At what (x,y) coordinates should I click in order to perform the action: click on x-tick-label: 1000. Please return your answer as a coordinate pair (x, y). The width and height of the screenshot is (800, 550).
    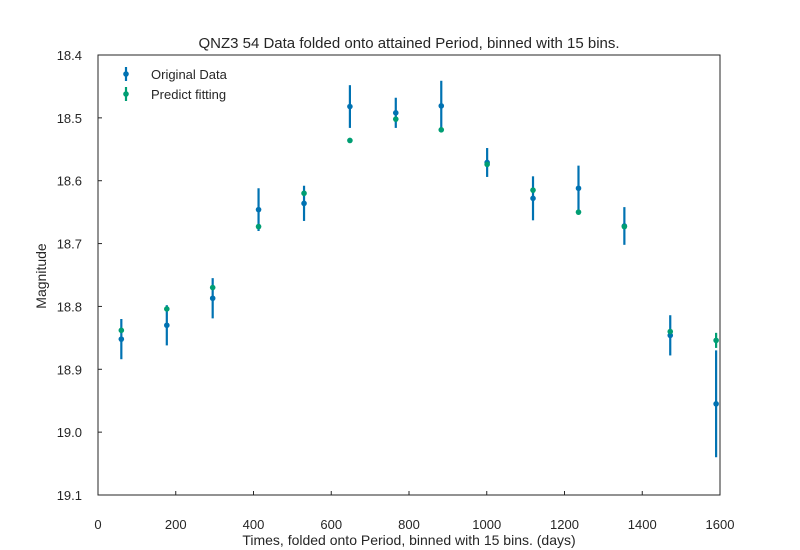
    Looking at the image, I should click on (486, 524).